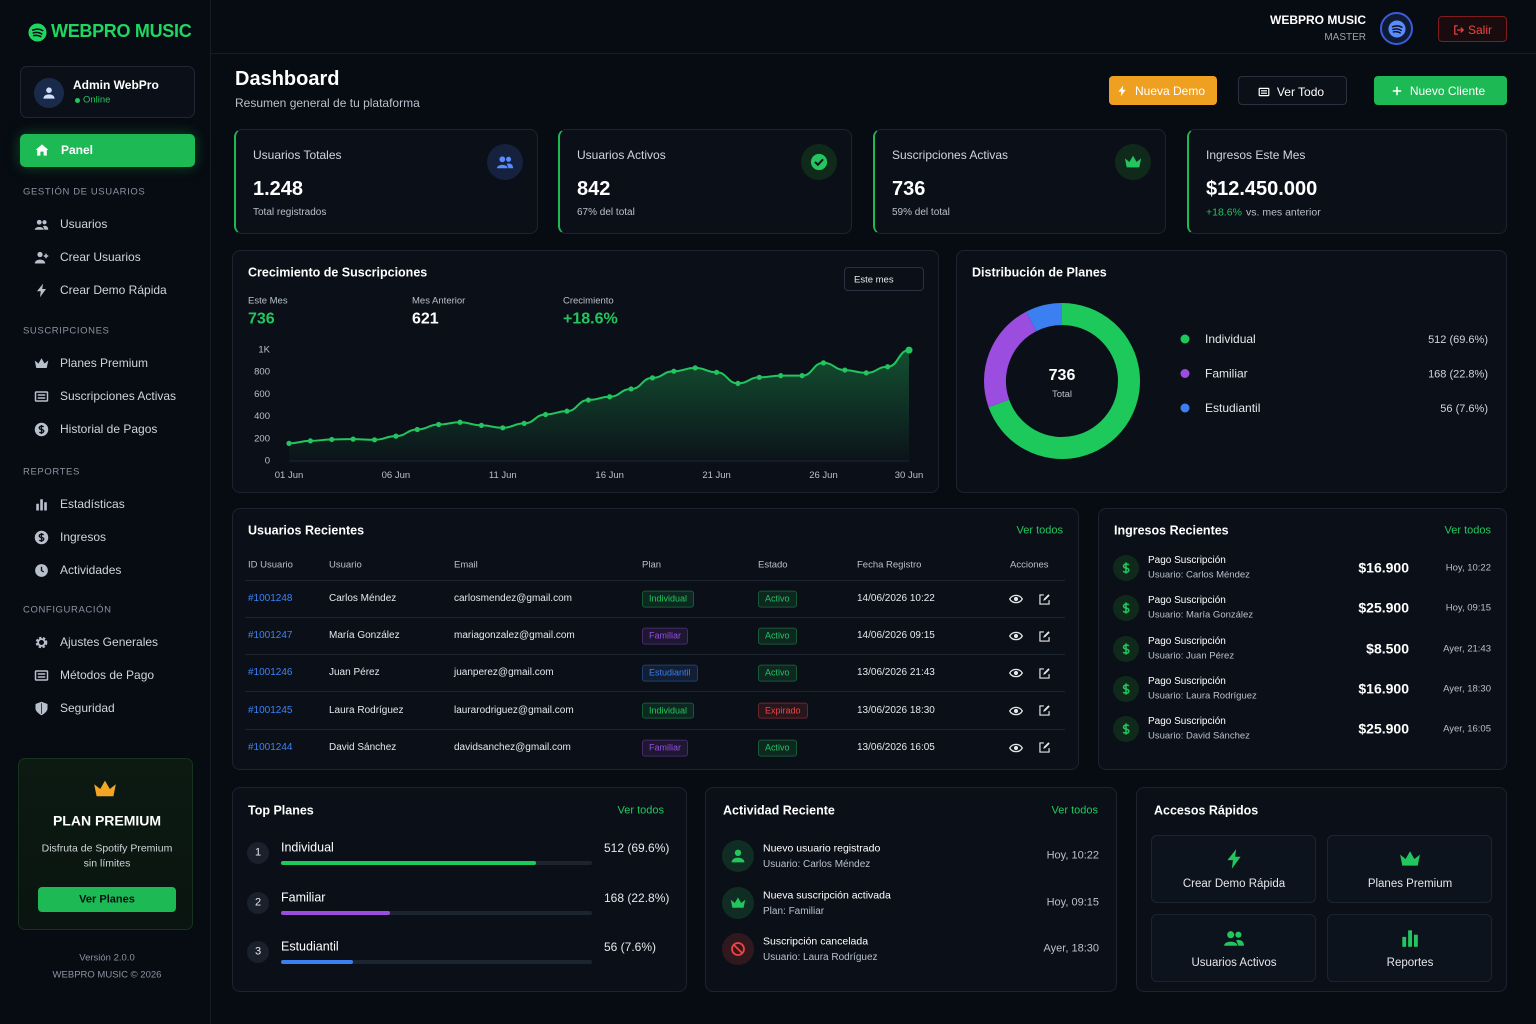 Image resolution: width=1536 pixels, height=1024 pixels. I want to click on action-button-label: Nuevo Cliente, so click(1447, 90).